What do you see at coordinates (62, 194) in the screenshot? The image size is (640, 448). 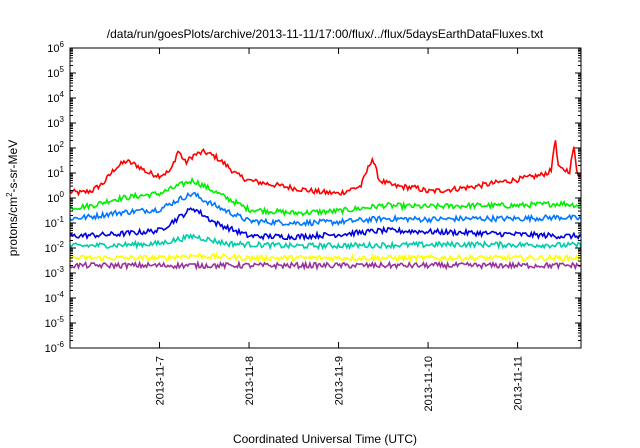 I see `y-tick-label-exp: 0` at bounding box center [62, 194].